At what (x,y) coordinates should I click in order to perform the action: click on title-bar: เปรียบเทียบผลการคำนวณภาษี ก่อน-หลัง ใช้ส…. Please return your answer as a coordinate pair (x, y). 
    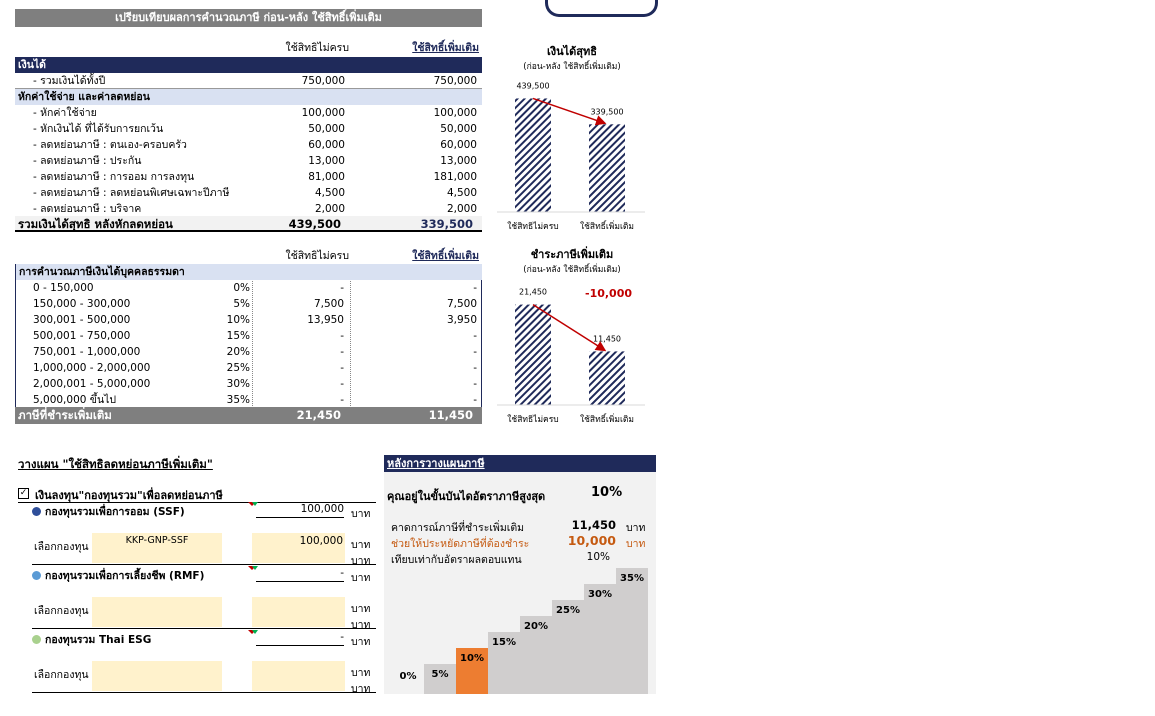
    Looking at the image, I should click on (248, 18).